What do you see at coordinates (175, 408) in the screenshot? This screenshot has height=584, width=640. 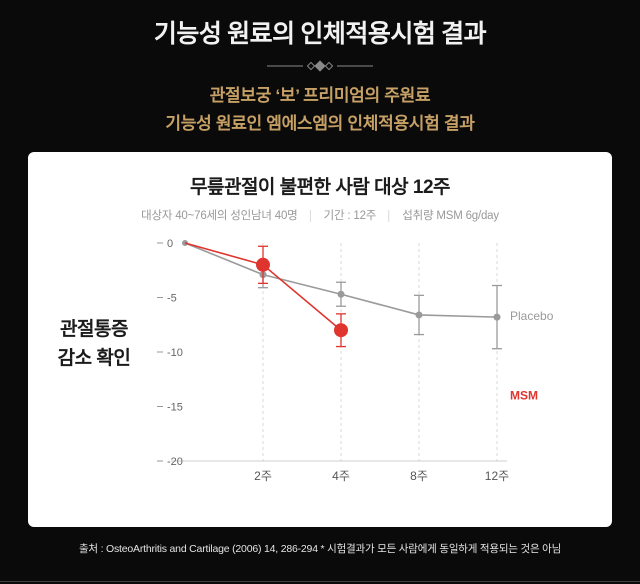 I see `svg-text: -15` at bounding box center [175, 408].